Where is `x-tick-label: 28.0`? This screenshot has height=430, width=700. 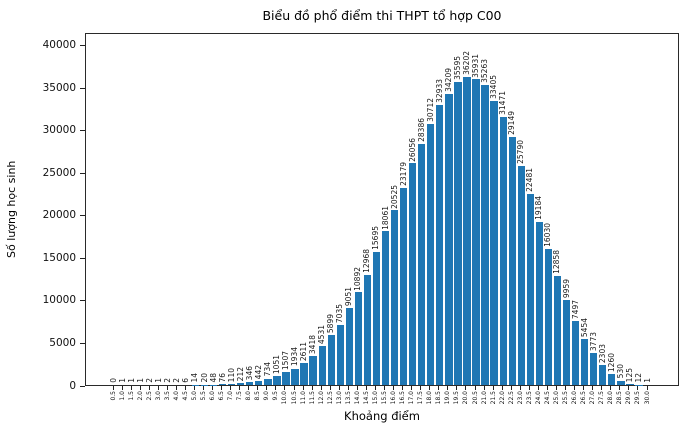 x-tick-label: 28.0 is located at coordinates (611, 398).